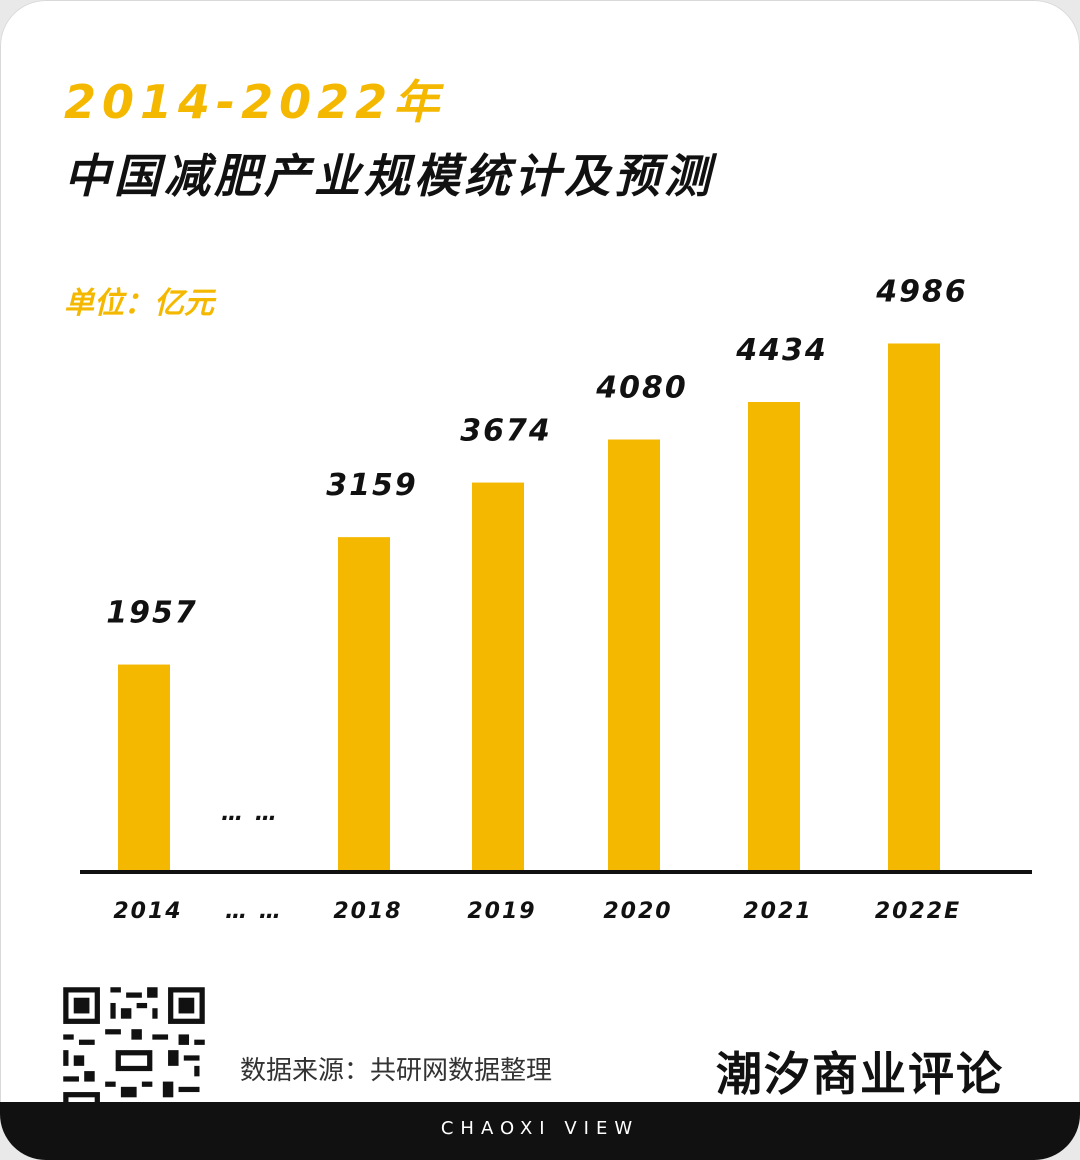 Image resolution: width=1080 pixels, height=1160 pixels. What do you see at coordinates (498, 677) in the screenshot?
I see `bar-2019` at bounding box center [498, 677].